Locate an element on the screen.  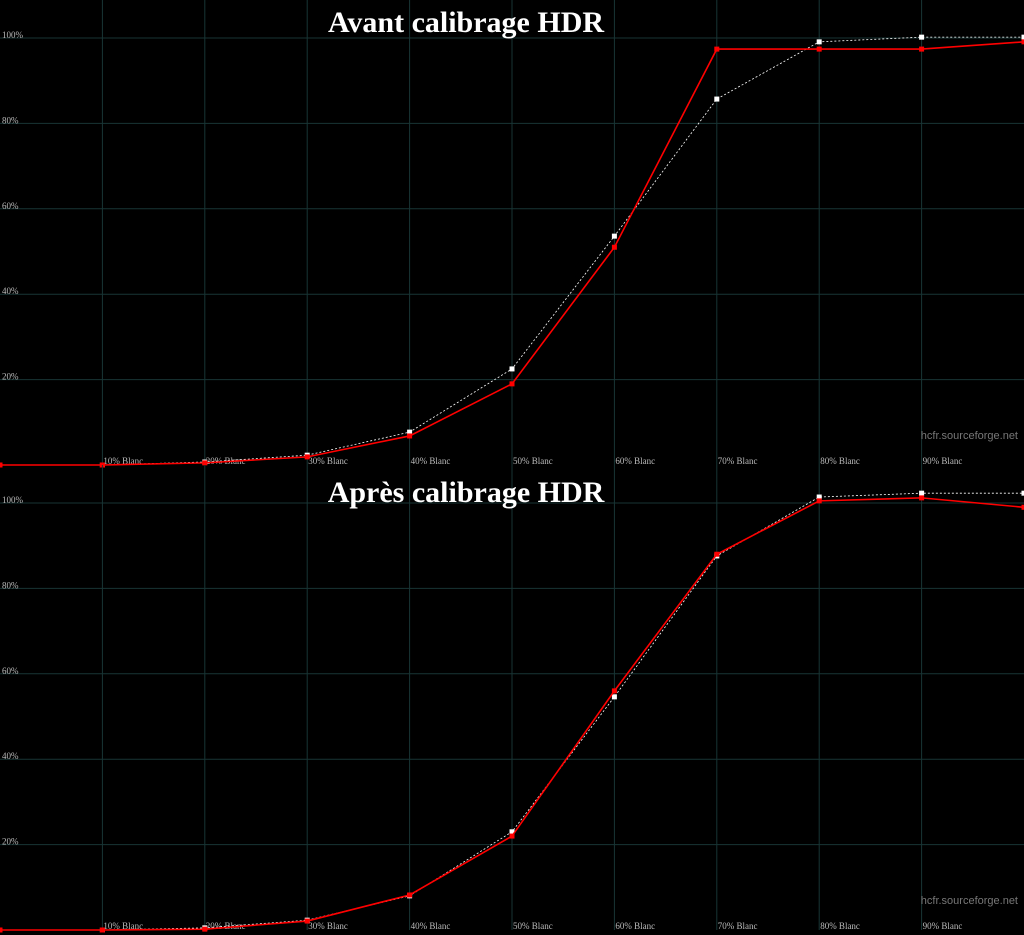
chart-title: Avant calibrage HDR is located at coordinates (466, 22).